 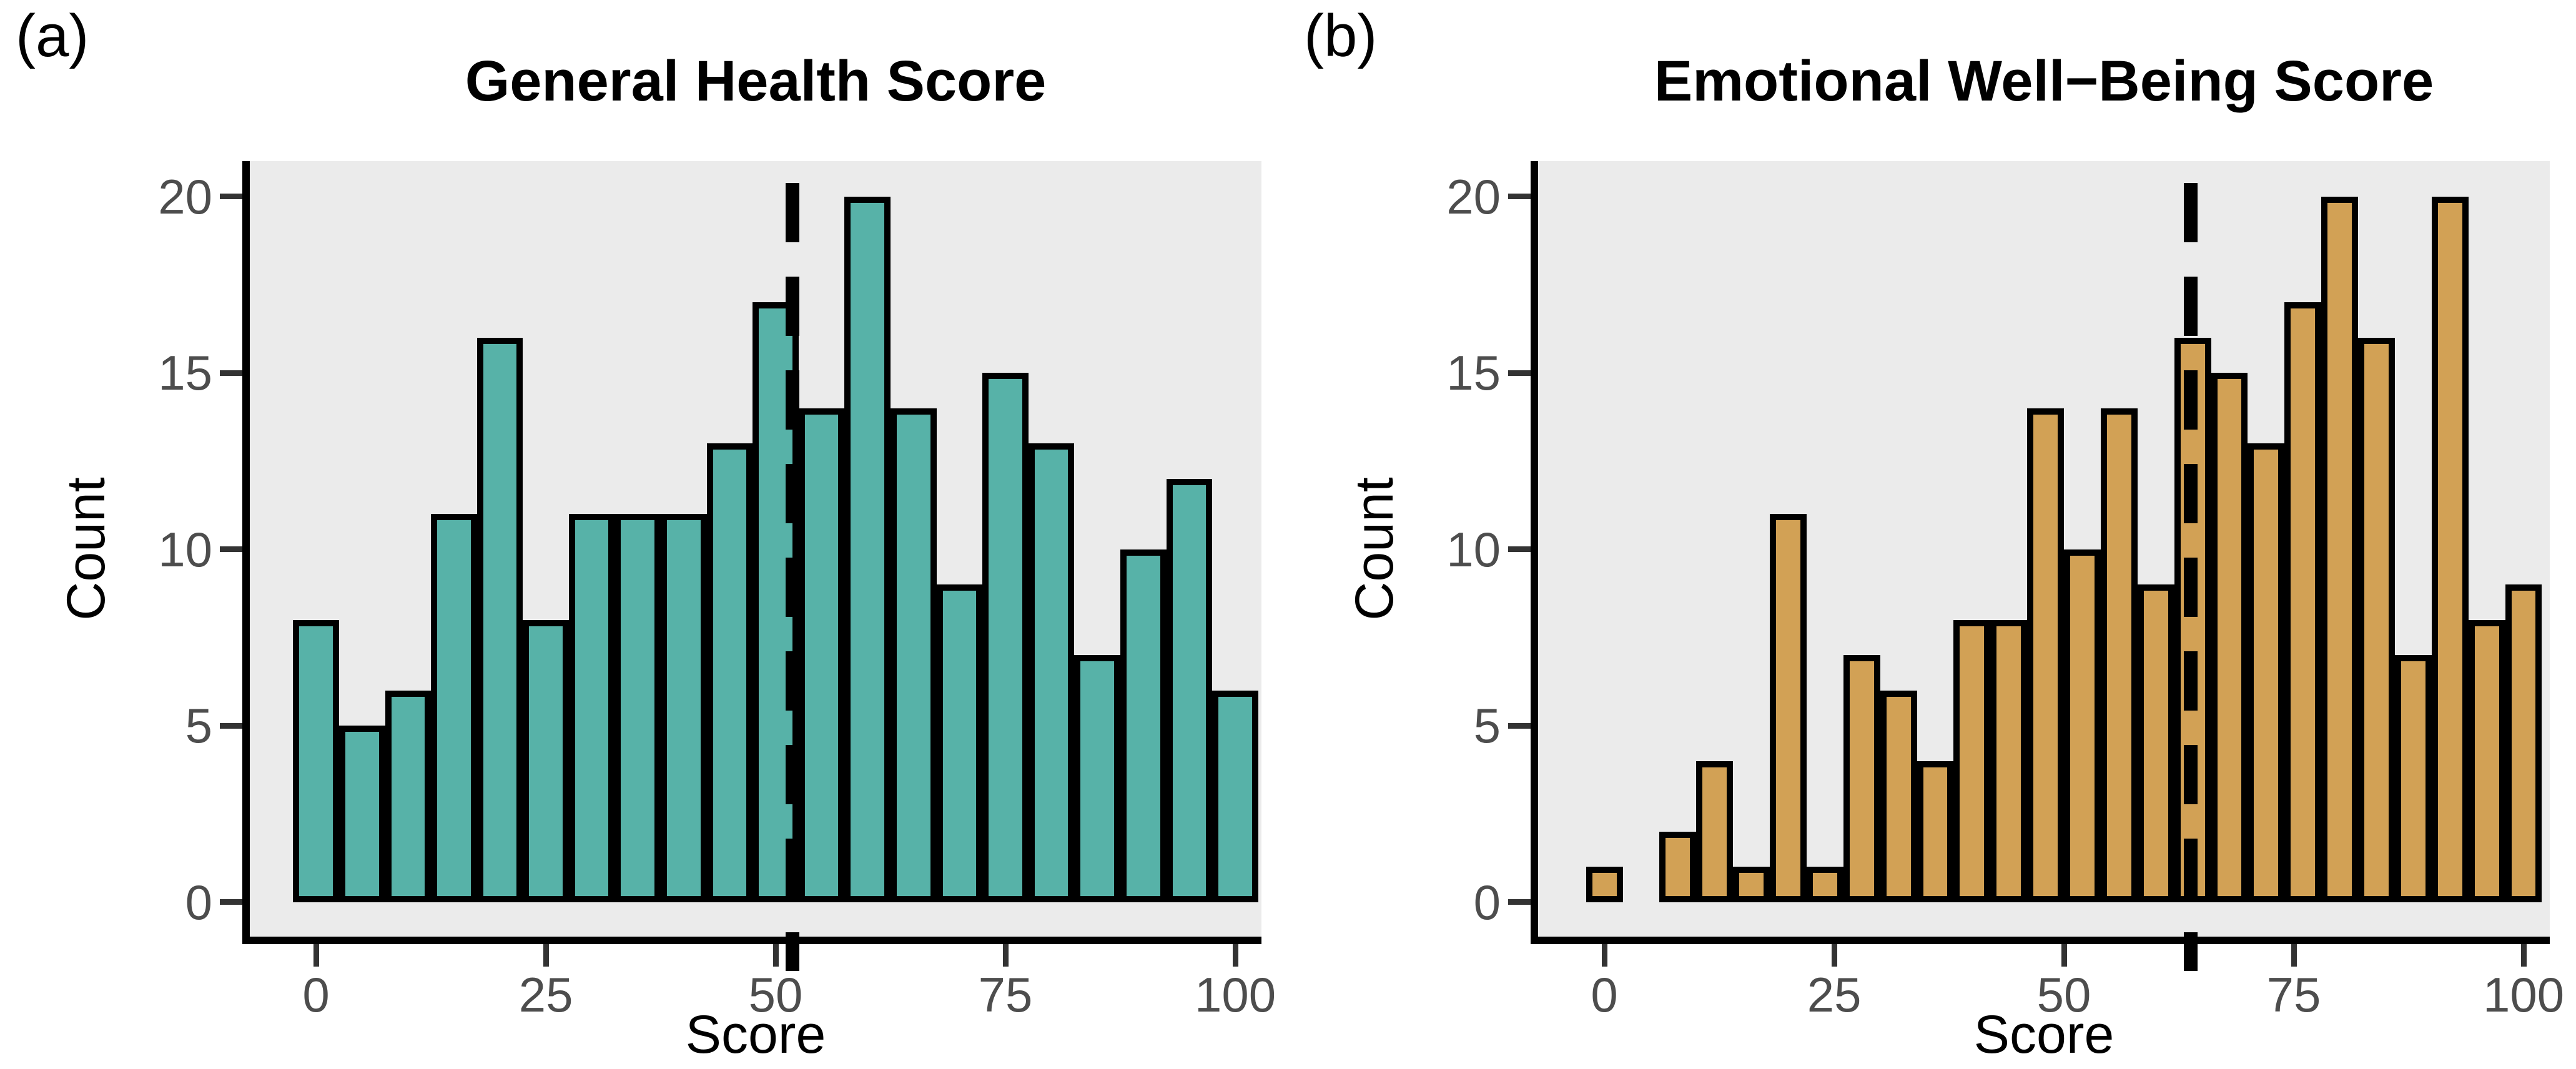 What do you see at coordinates (246, 552) in the screenshot?
I see `y-axis-line-a` at bounding box center [246, 552].